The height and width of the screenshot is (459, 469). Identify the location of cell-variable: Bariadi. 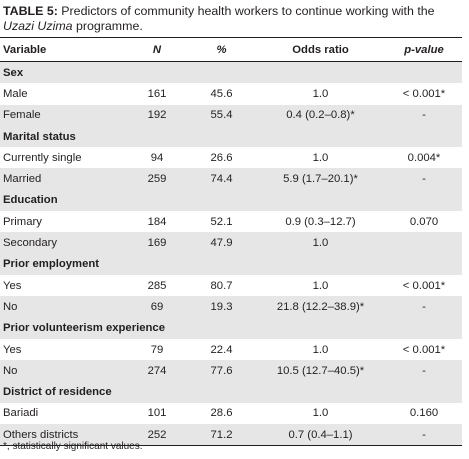
(21, 413).